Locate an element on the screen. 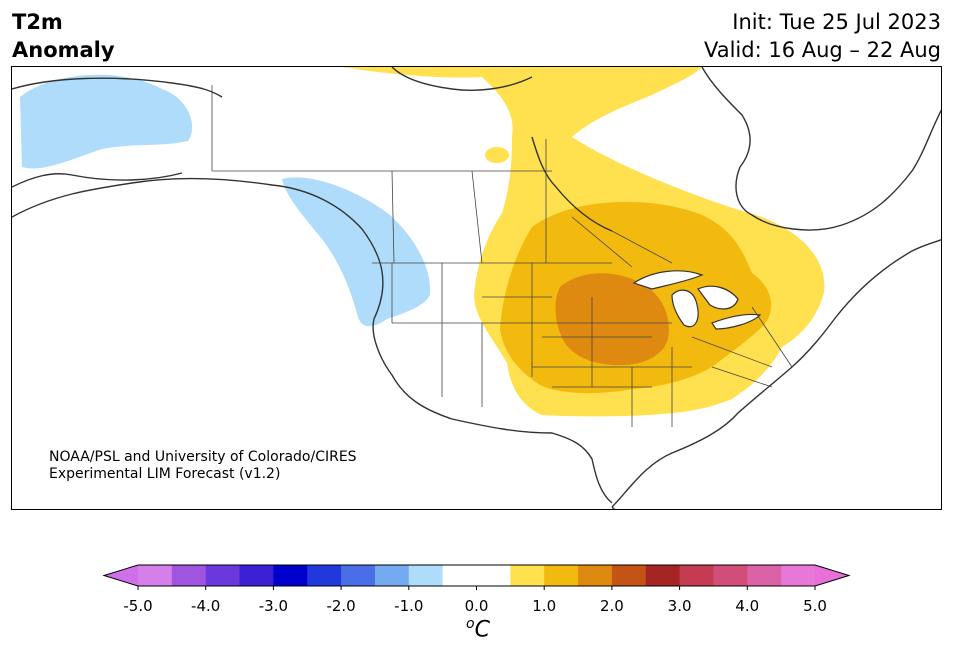 Image resolution: width=953 pixels, height=656 pixels. colorbar-tick-label: 5.0 is located at coordinates (815, 606).